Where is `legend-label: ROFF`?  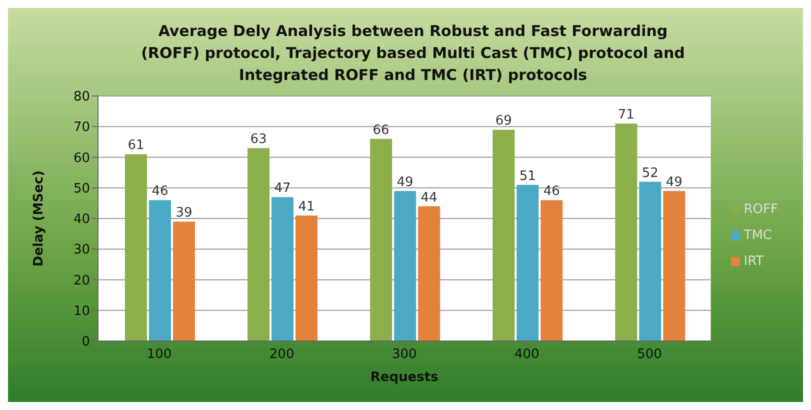 legend-label: ROFF is located at coordinates (761, 209).